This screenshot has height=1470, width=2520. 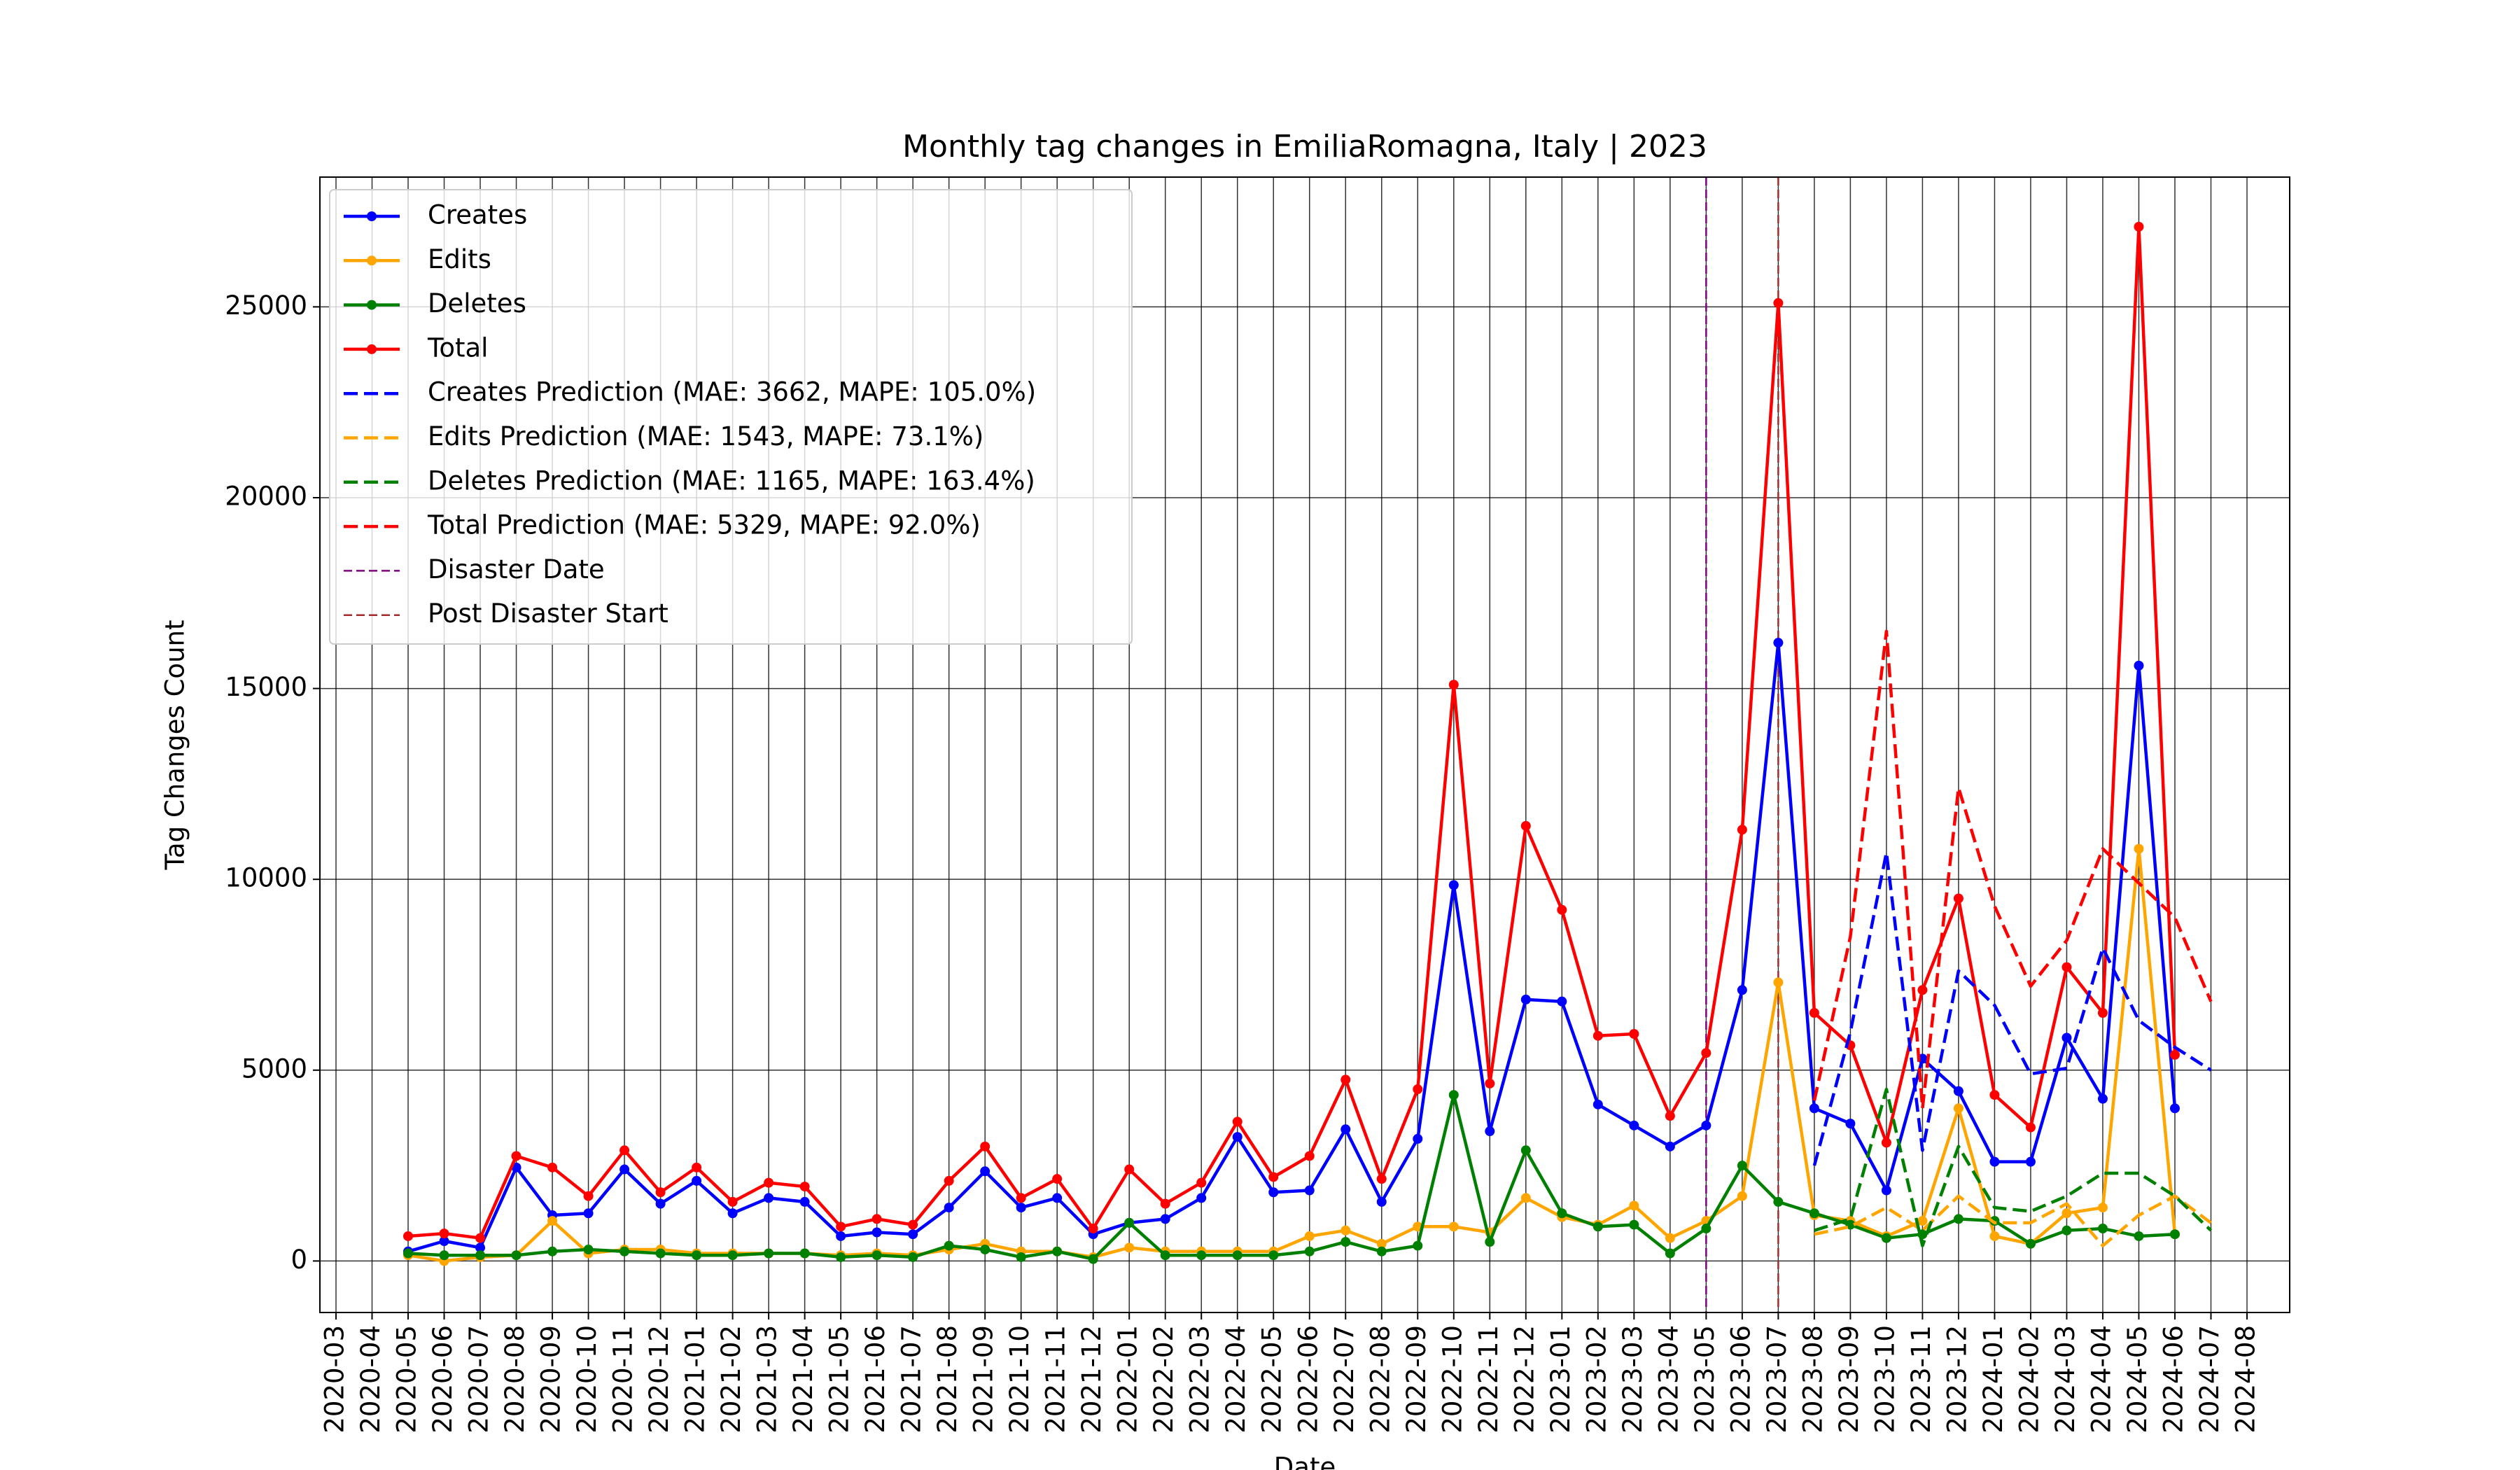 What do you see at coordinates (548, 613) in the screenshot?
I see `legend-label: Post Disaster Start` at bounding box center [548, 613].